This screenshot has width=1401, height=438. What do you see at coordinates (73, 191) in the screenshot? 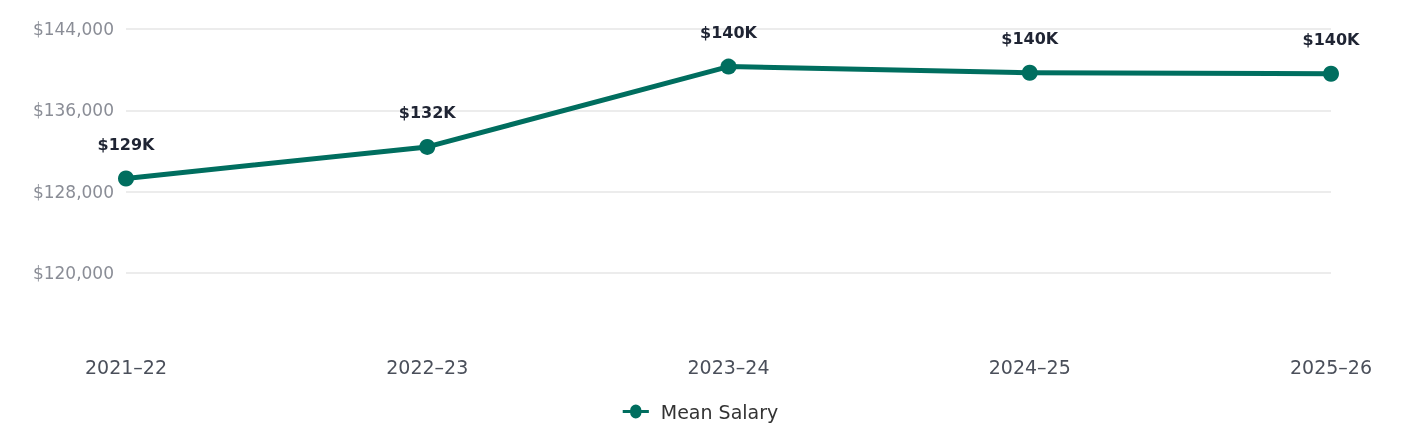
I see `y-tick-label: $128,000` at bounding box center [73, 191].